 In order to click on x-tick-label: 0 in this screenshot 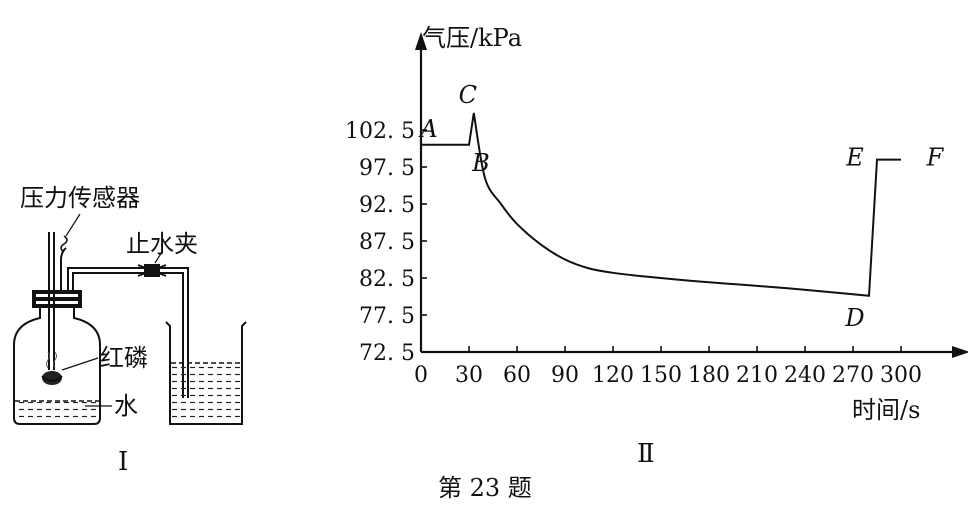, I will do `click(421, 375)`.